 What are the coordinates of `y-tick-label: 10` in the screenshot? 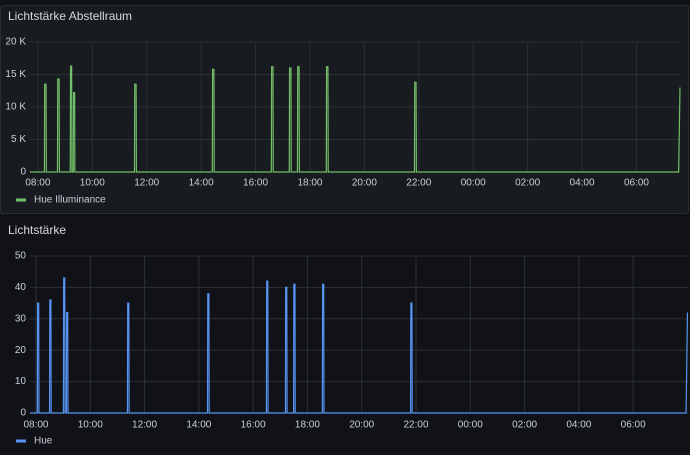 It's located at (21, 381).